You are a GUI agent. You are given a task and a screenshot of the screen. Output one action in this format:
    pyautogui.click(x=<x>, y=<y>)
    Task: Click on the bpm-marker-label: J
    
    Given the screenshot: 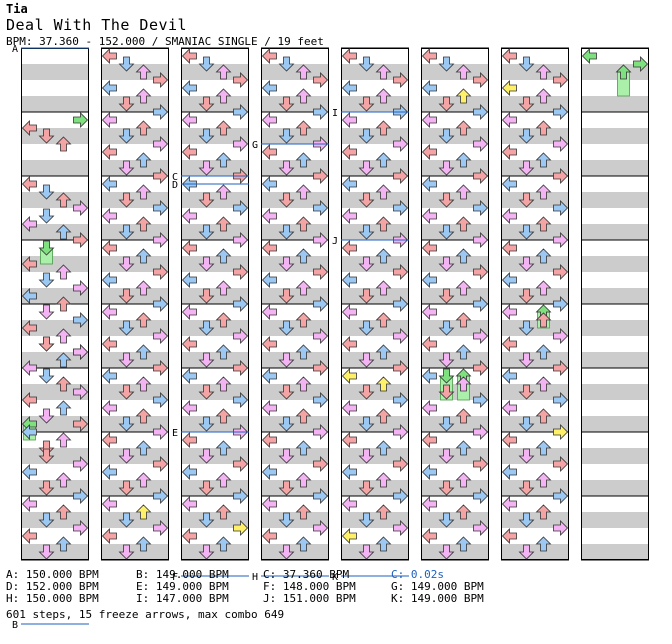 What is the action you would take?
    pyautogui.click(x=335, y=241)
    